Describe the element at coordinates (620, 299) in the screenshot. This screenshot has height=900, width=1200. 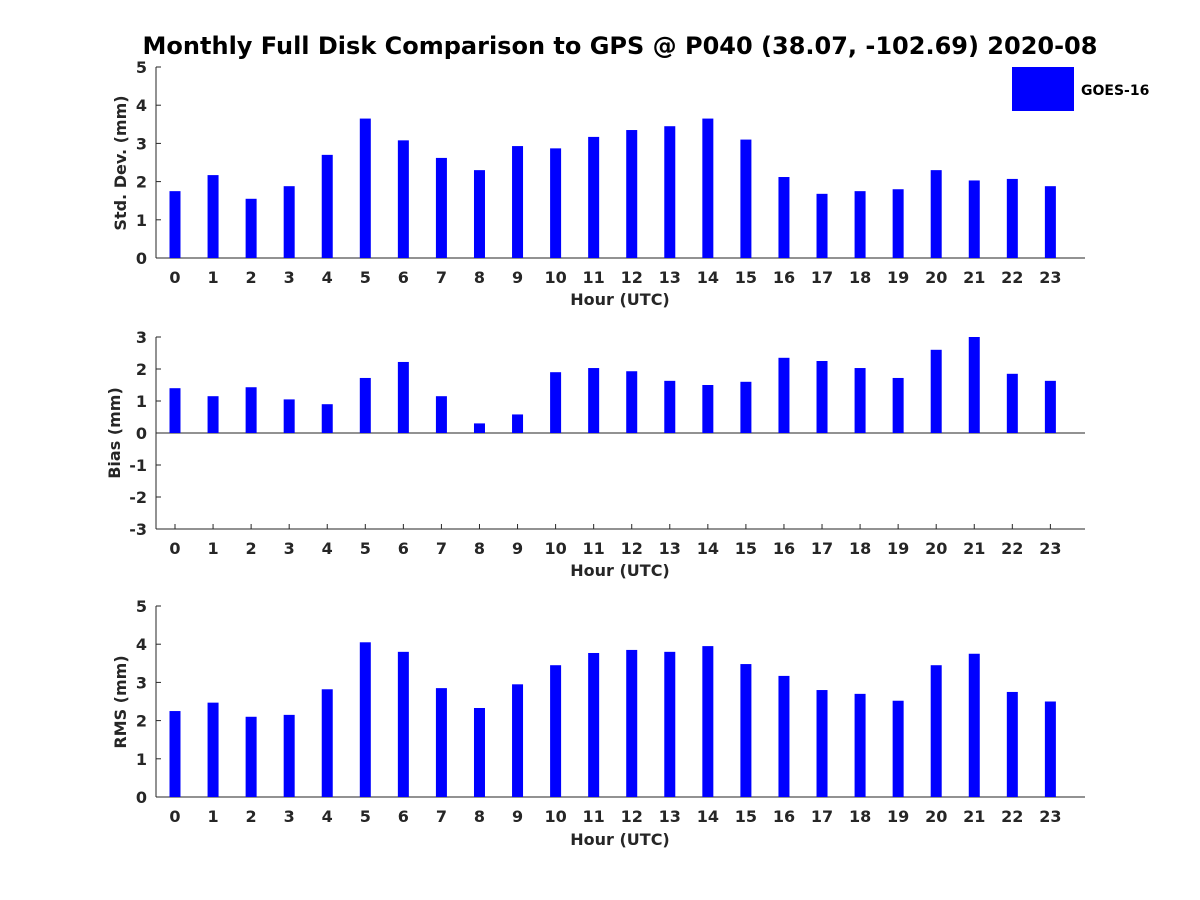
I see `std-dev-xlabel: Hour (UTC)` at that location.